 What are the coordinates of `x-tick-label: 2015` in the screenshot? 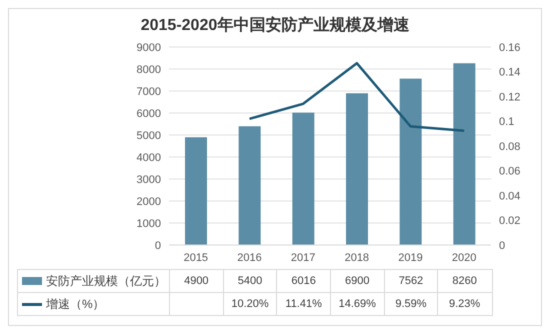 It's located at (196, 258).